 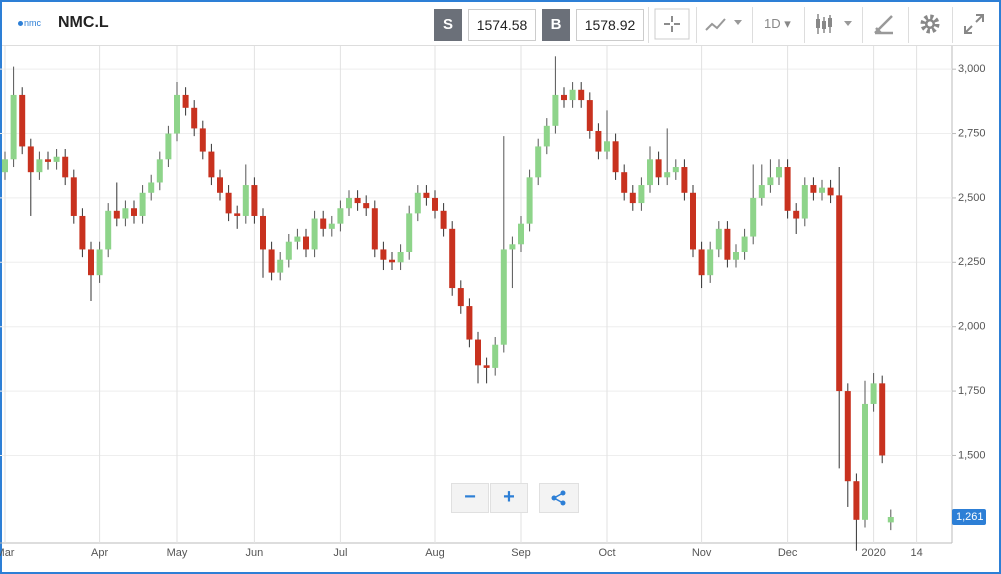 I want to click on y-tick-label: 1,750, so click(x=972, y=391).